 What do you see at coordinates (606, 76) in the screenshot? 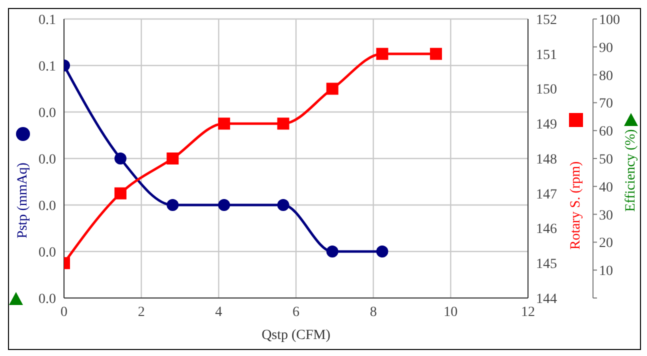
I see `y3-tick-label: 80` at bounding box center [606, 76].